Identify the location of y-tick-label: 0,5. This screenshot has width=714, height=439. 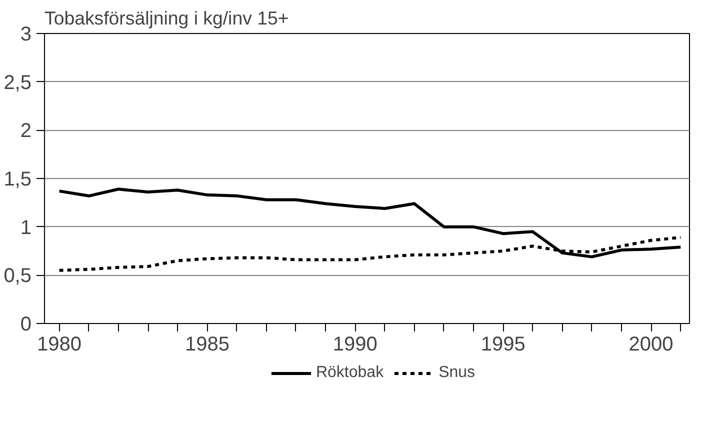
(18, 276).